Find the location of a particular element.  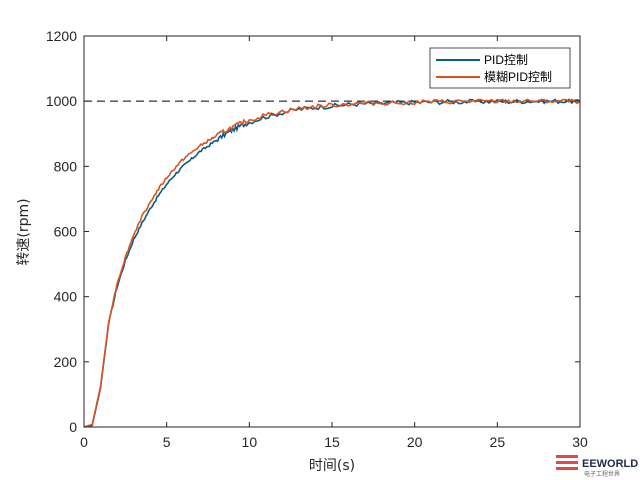

x-tick-label: 5 is located at coordinates (167, 442).